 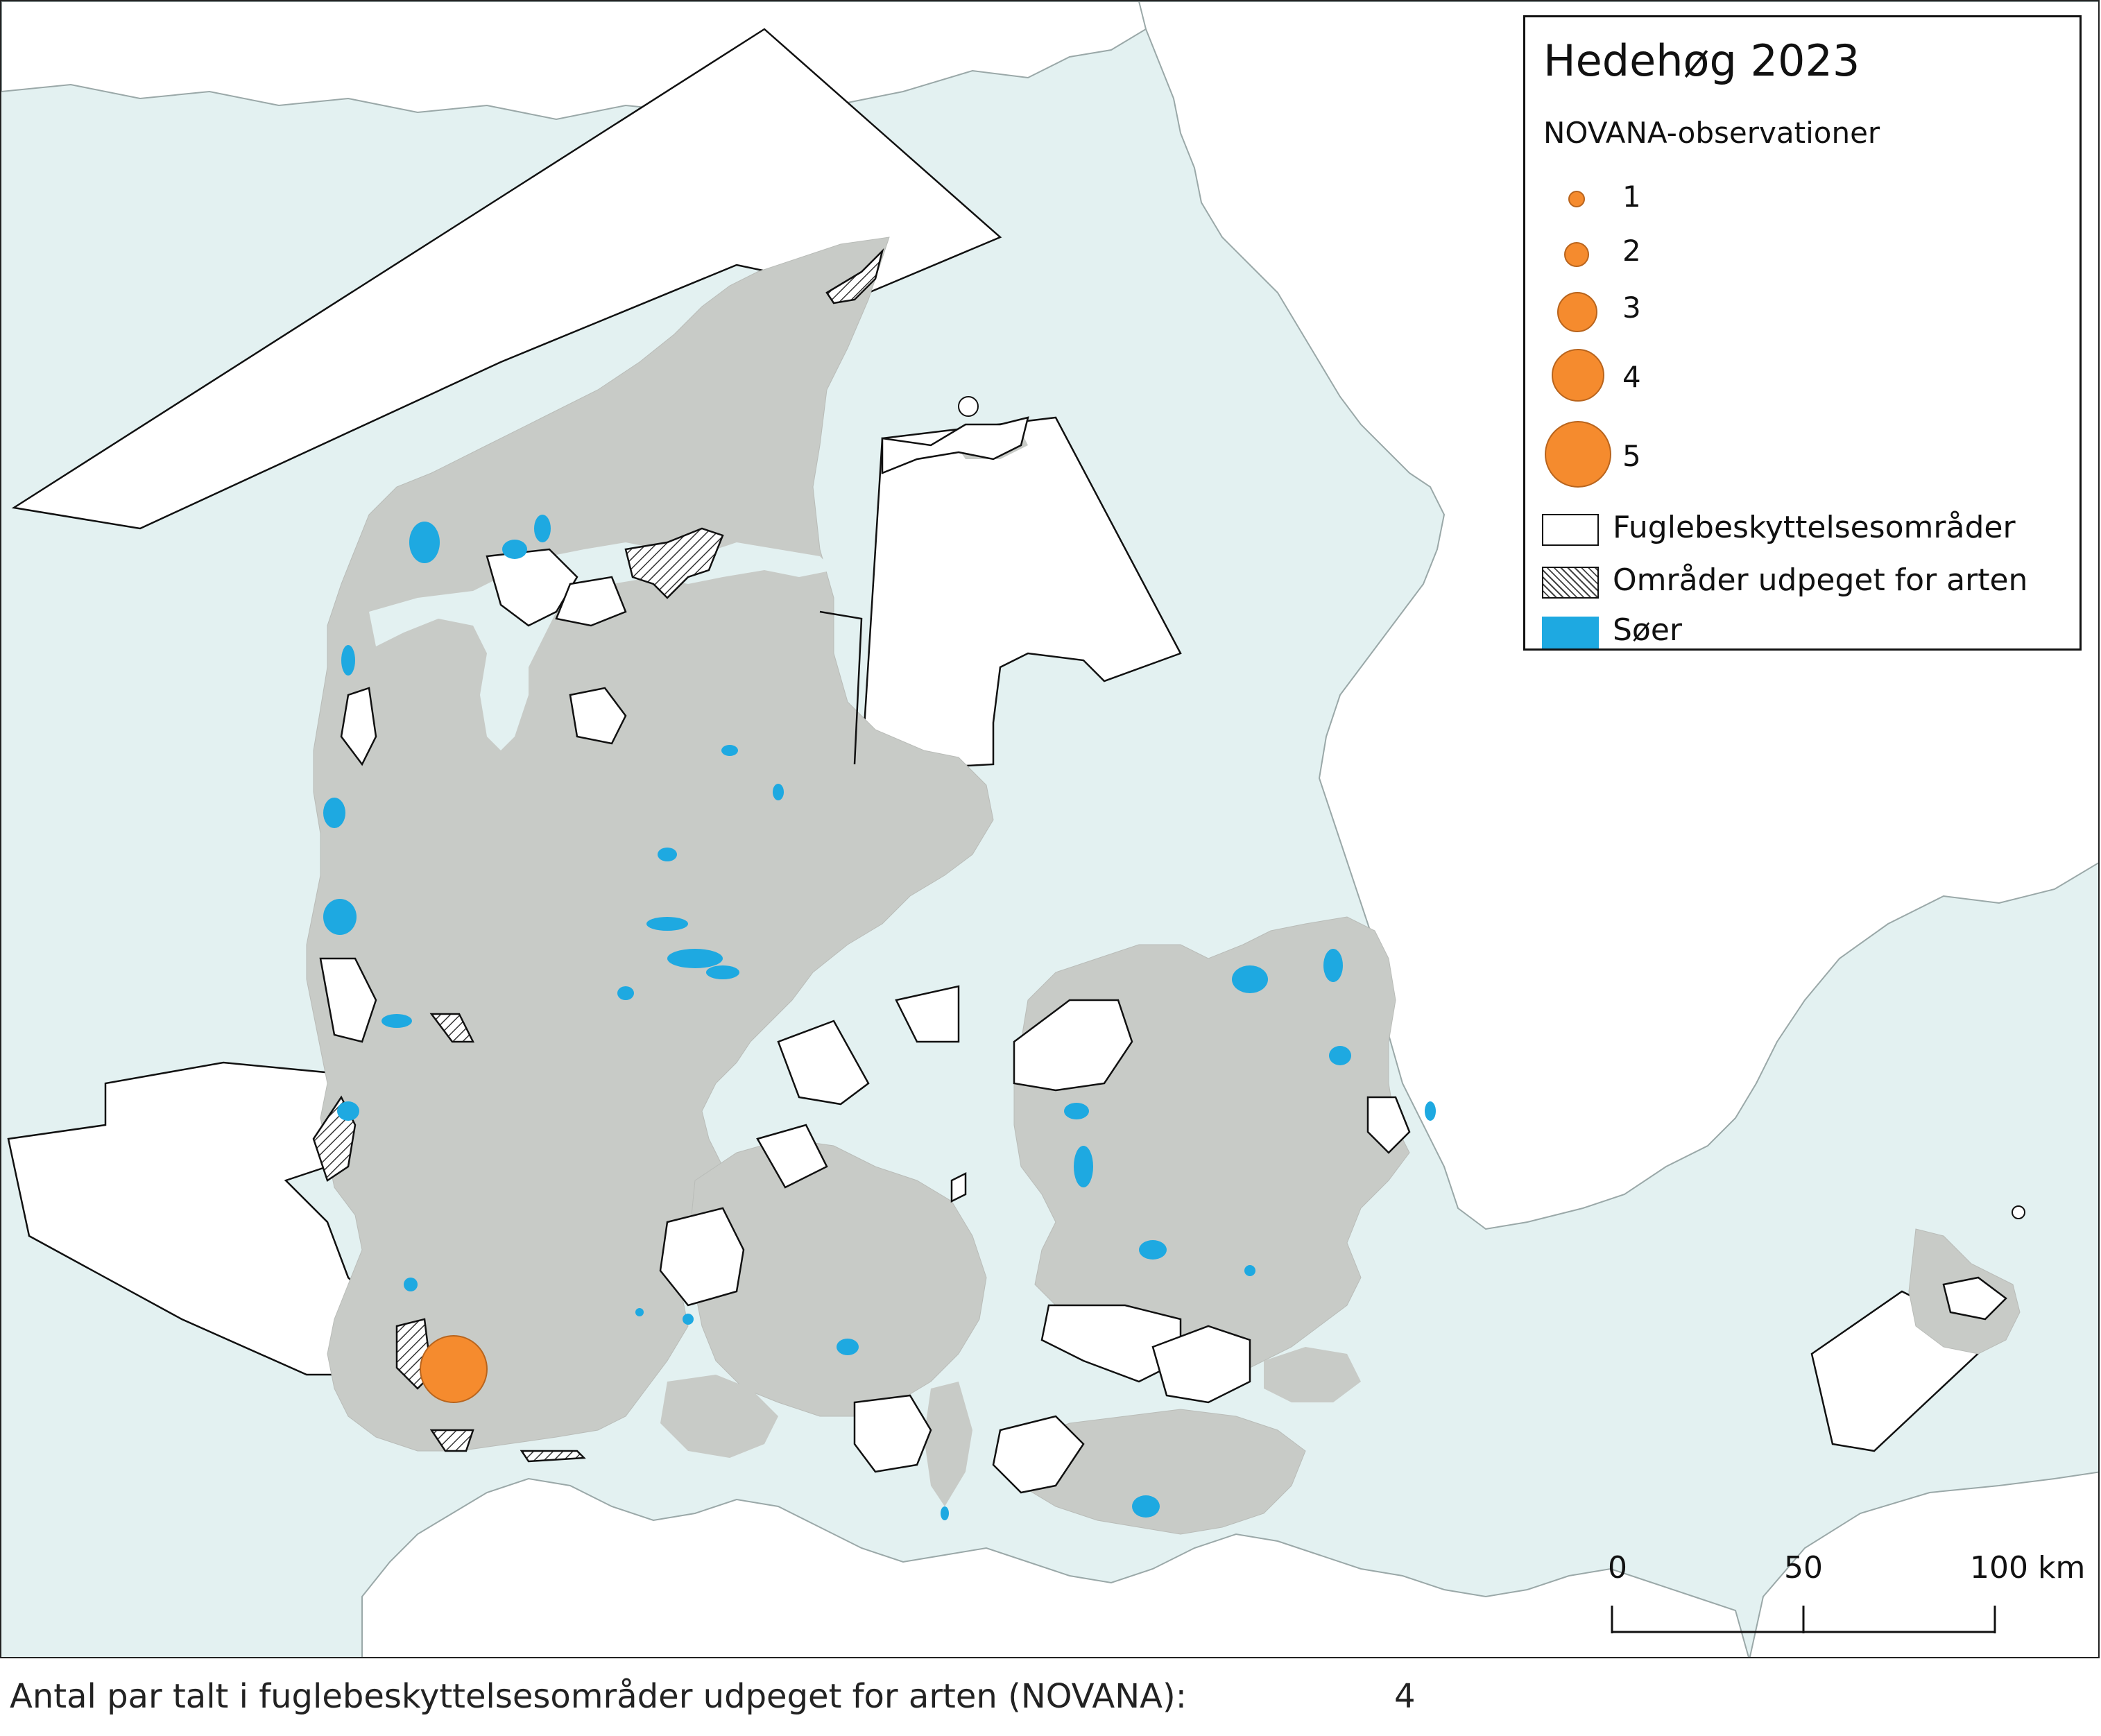 What do you see at coordinates (1648, 630) in the screenshot?
I see `legend-category-label: Søer` at bounding box center [1648, 630].